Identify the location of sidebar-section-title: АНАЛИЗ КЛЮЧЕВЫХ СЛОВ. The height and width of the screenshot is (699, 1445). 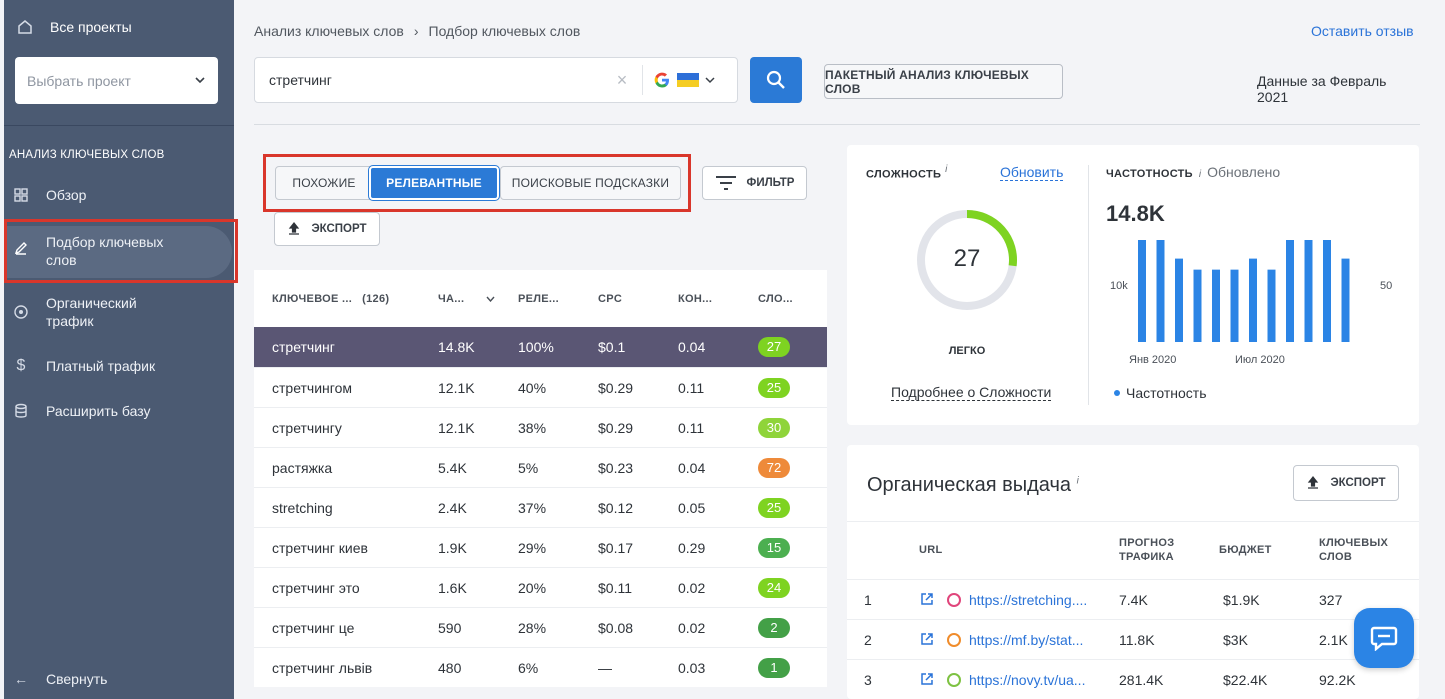
(87, 155).